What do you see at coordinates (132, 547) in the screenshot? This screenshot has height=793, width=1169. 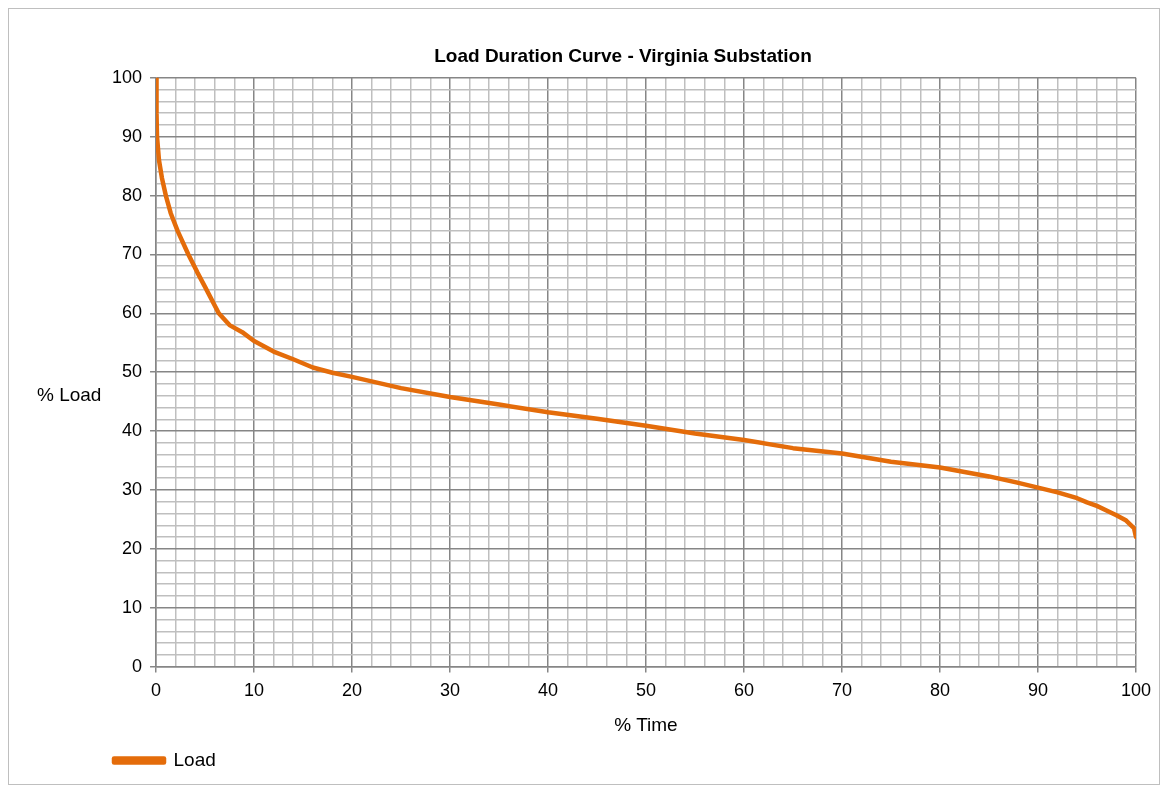 I see `y-tick-label: 20` at bounding box center [132, 547].